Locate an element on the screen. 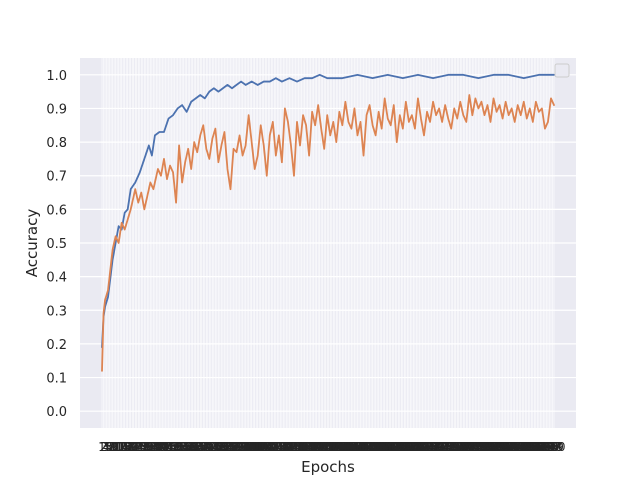  x-tick-label: 158 is located at coordinates (339, 447).